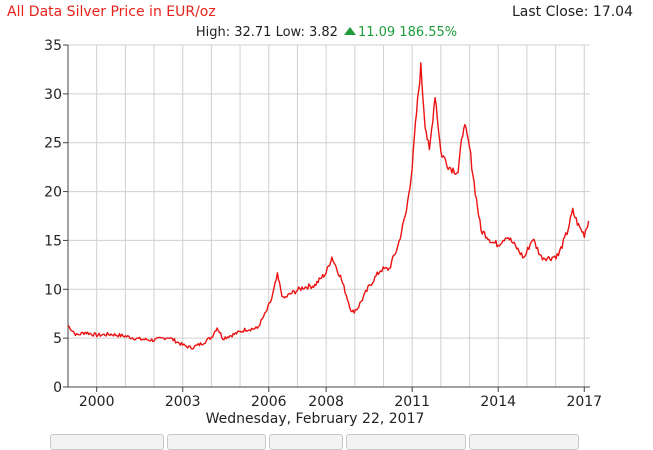  I want to click on x-tick-label: 2000, so click(97, 402).